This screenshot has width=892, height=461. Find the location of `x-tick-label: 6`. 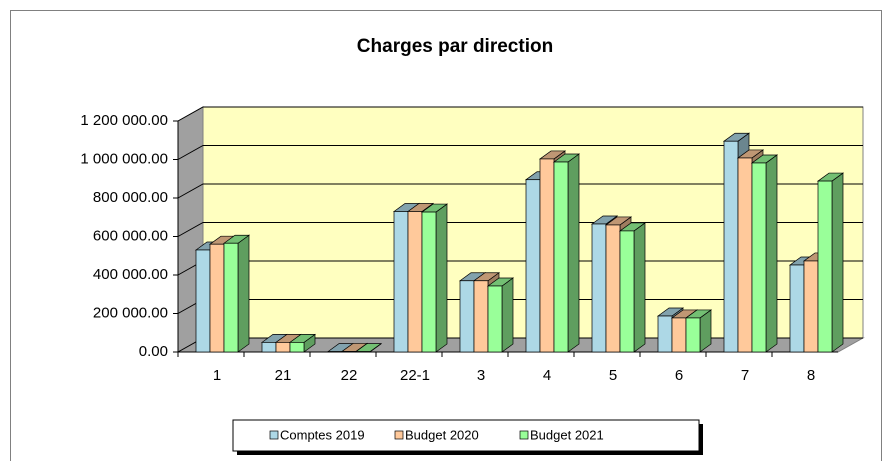

x-tick-label: 6 is located at coordinates (679, 375).